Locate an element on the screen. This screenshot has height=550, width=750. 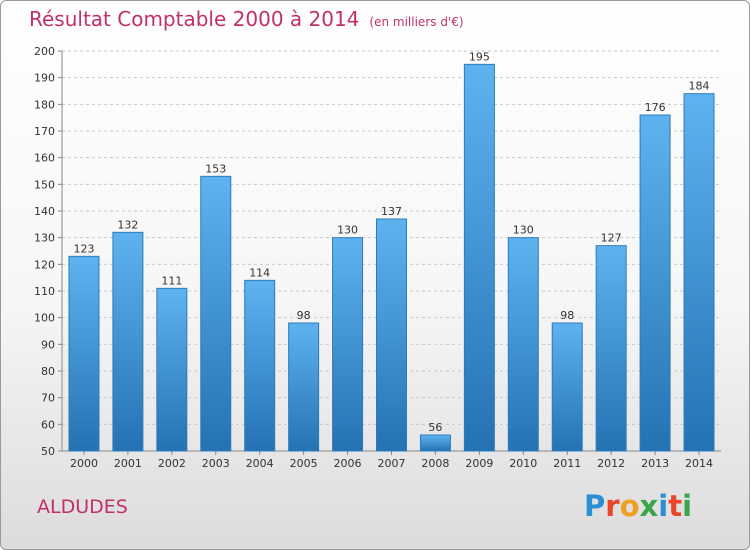
bar-2000 is located at coordinates (84, 353).